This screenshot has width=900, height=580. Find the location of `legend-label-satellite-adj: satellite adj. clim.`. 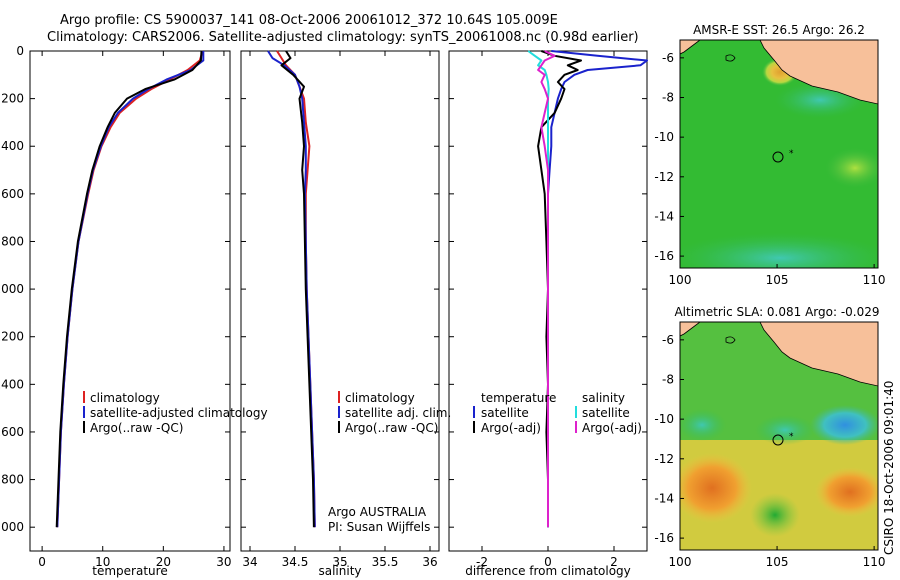

legend-label-satellite-adj: satellite adj. clim. is located at coordinates (398, 413).